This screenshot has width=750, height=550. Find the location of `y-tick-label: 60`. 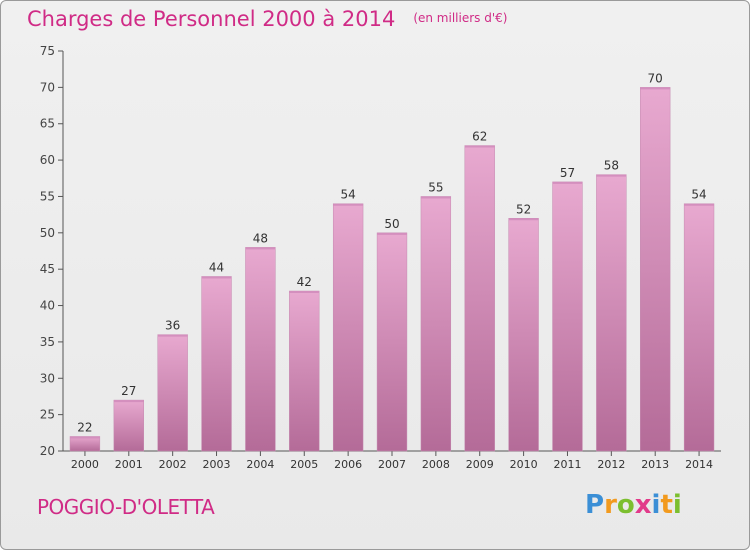

y-tick-label: 60 is located at coordinates (47, 160).